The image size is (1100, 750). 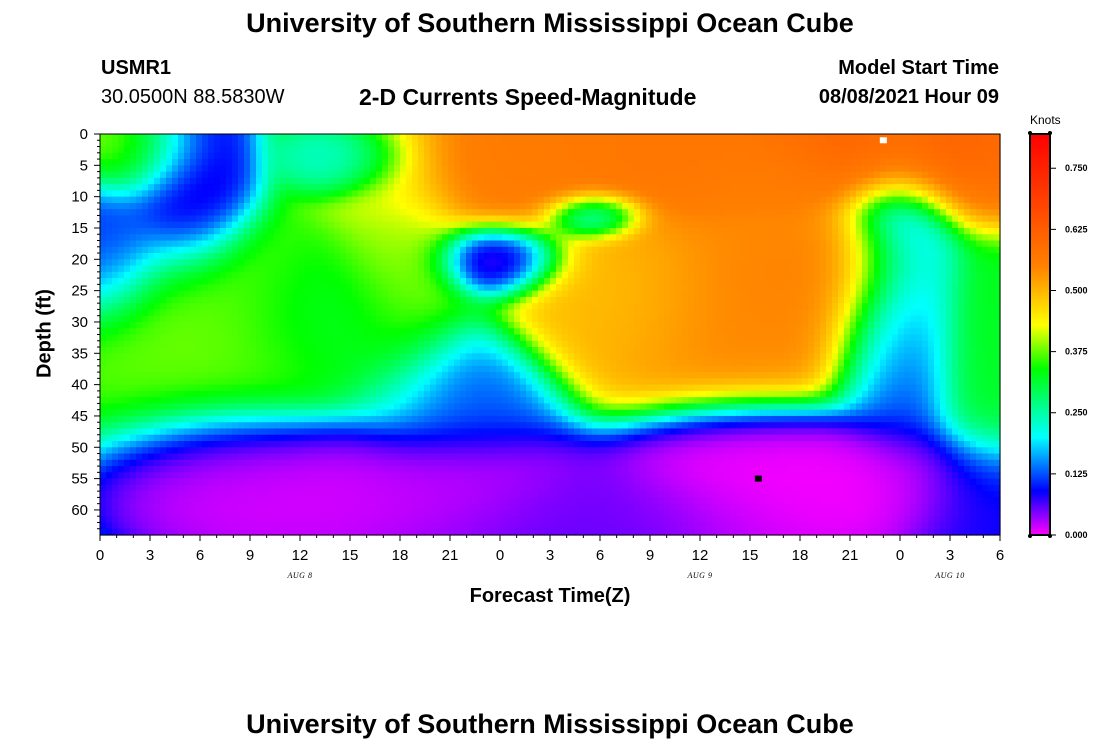 I want to click on station-coordinates: 30.0500N 88.5830W, so click(x=193, y=97).